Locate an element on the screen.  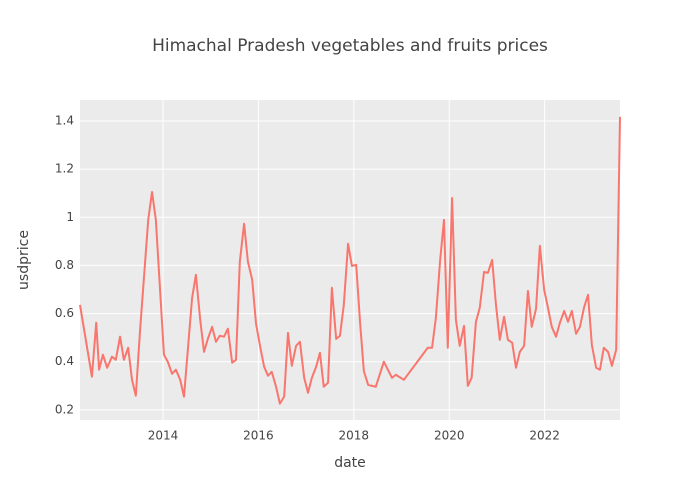
y-tick-label: 1.2 is located at coordinates (64, 169).